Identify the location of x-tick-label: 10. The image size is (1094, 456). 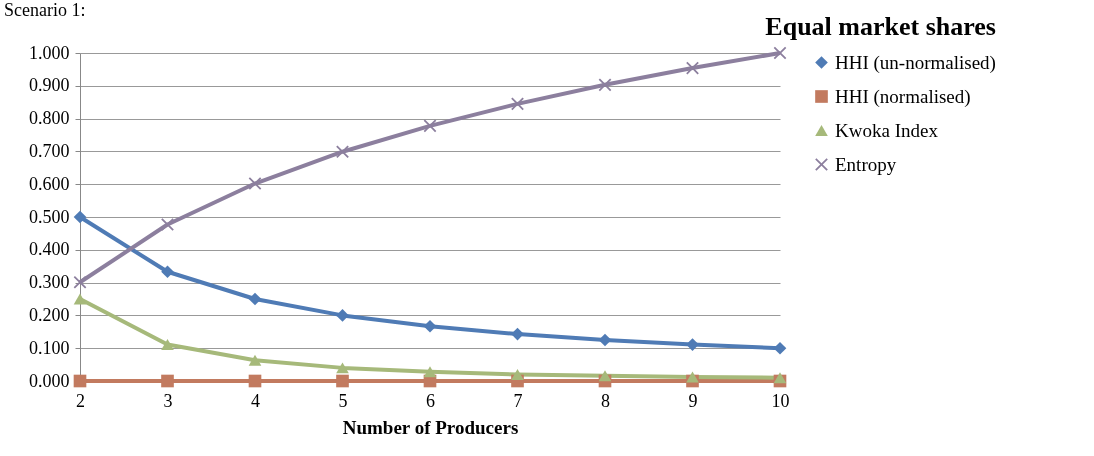
(780, 400).